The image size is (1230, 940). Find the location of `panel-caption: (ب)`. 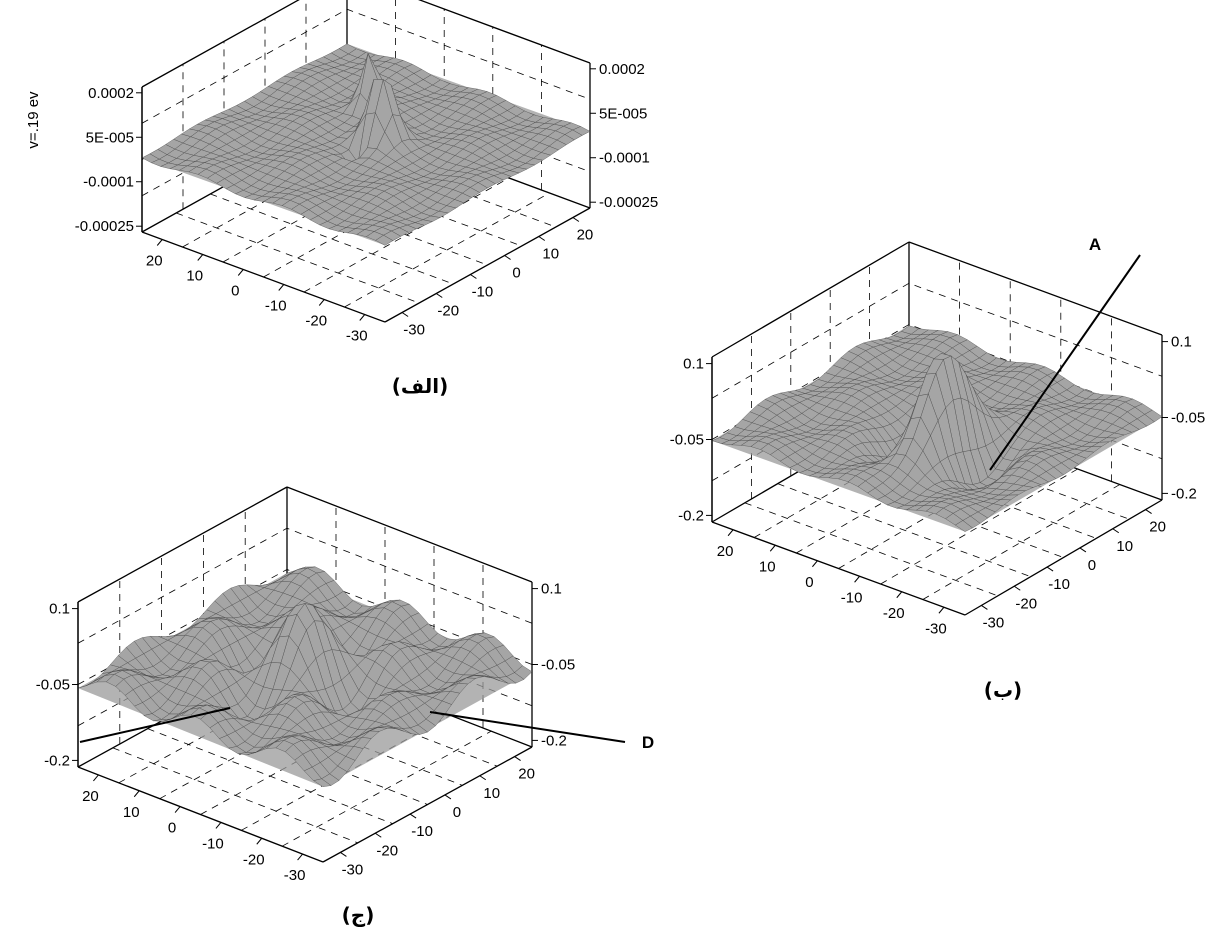

panel-caption: (ب) is located at coordinates (1003, 690).